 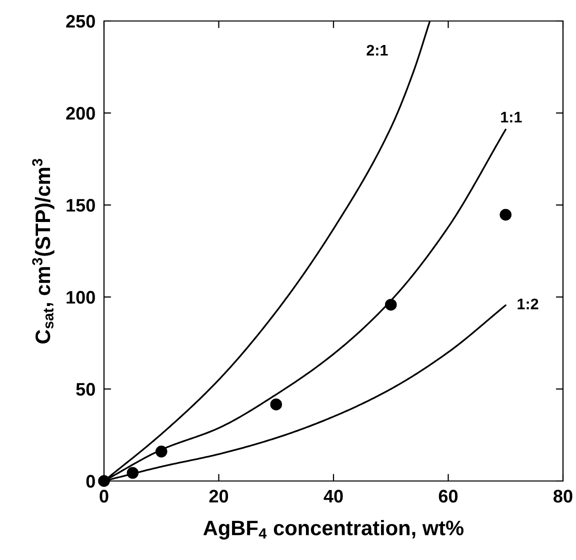 I want to click on y-axis-title: C$_{sat}$, cm$^{3}$(STP)/cm$^{3}$, so click(x=43, y=251).